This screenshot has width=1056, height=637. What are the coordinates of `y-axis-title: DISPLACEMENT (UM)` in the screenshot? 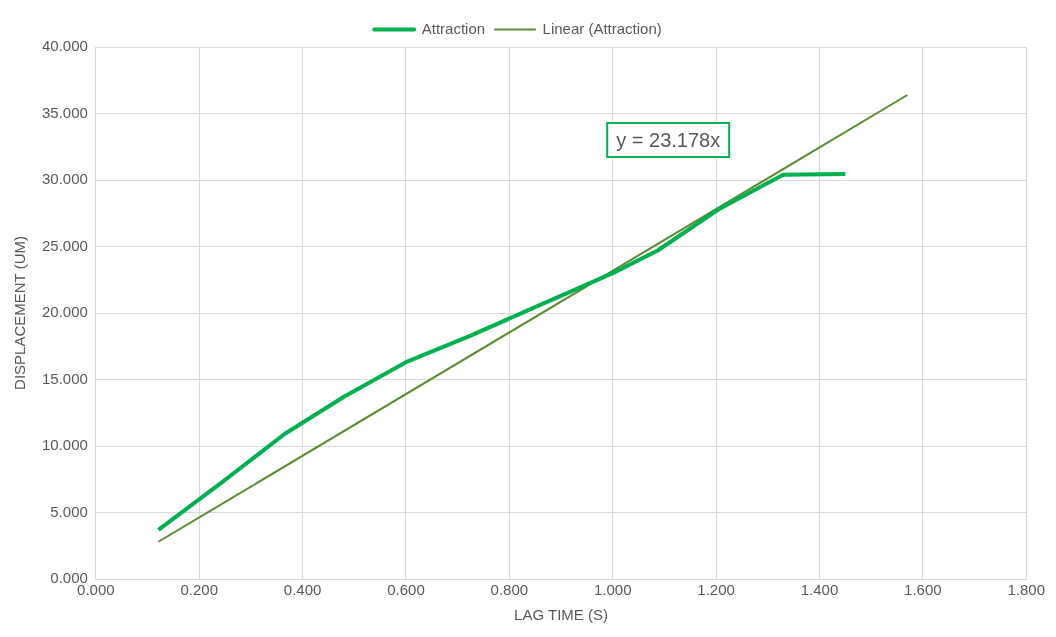 It's located at (20, 313).